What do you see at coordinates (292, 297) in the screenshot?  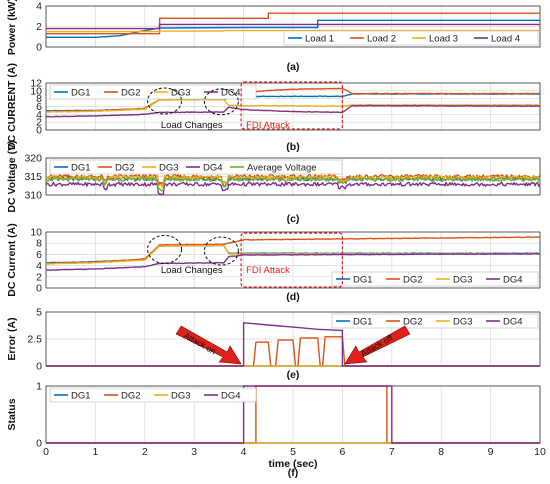 I see `panel-label: (d)` at bounding box center [292, 297].